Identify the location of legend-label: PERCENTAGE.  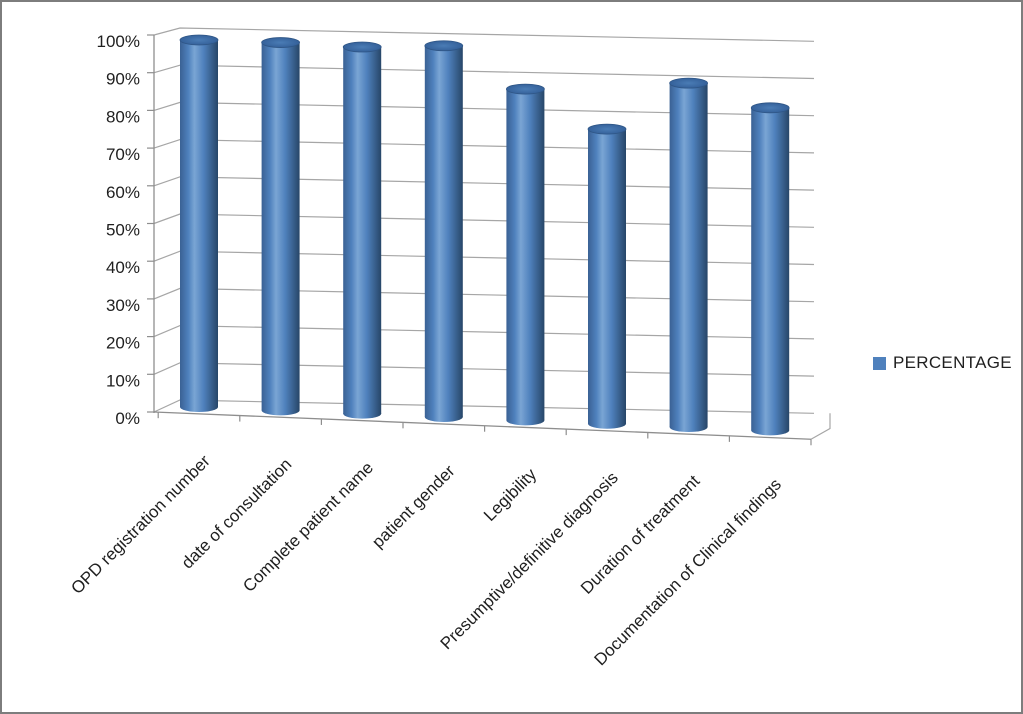
(952, 362).